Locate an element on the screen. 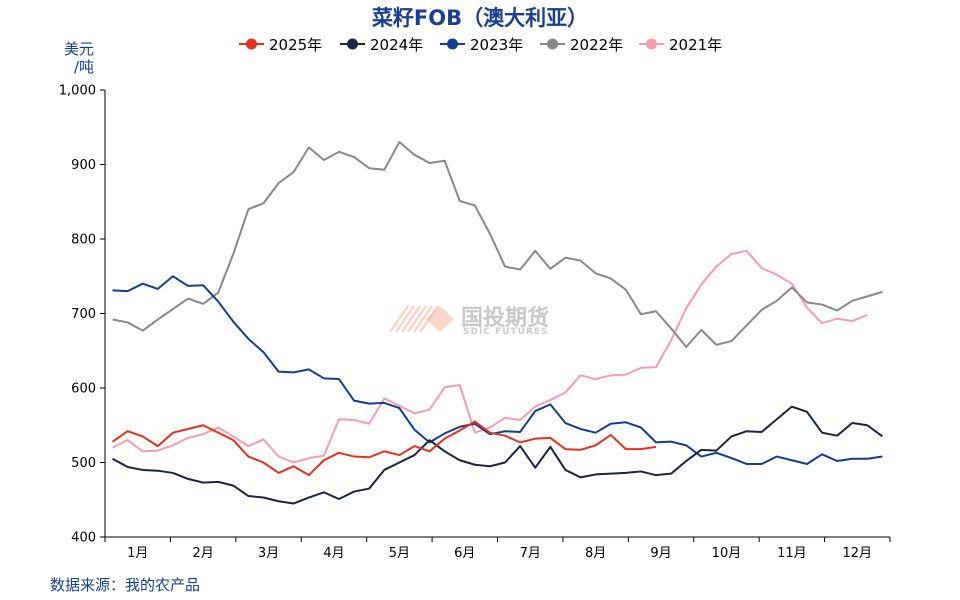 The image size is (960, 600). x-tick-label: 2月 is located at coordinates (202, 553).